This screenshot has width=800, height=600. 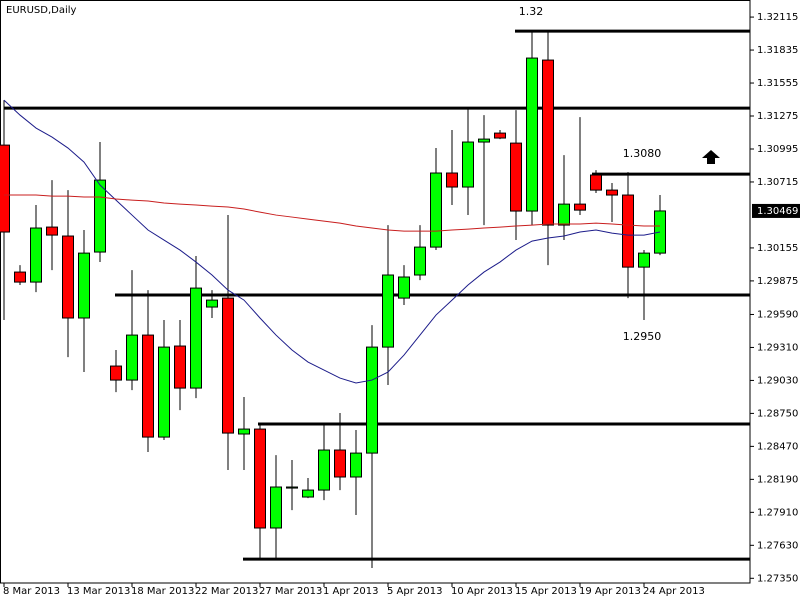 What do you see at coordinates (642, 153) in the screenshot?
I see `annotation: 1.3080` at bounding box center [642, 153].